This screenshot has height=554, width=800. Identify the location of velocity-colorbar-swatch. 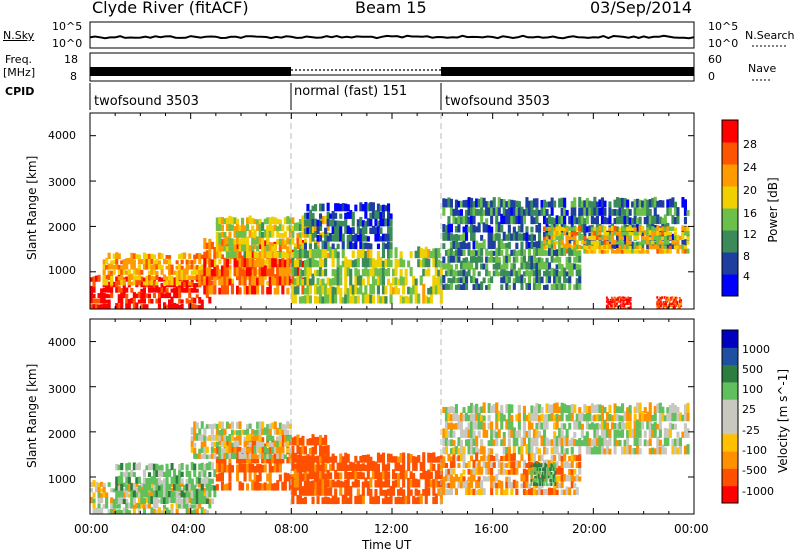
(730, 460).